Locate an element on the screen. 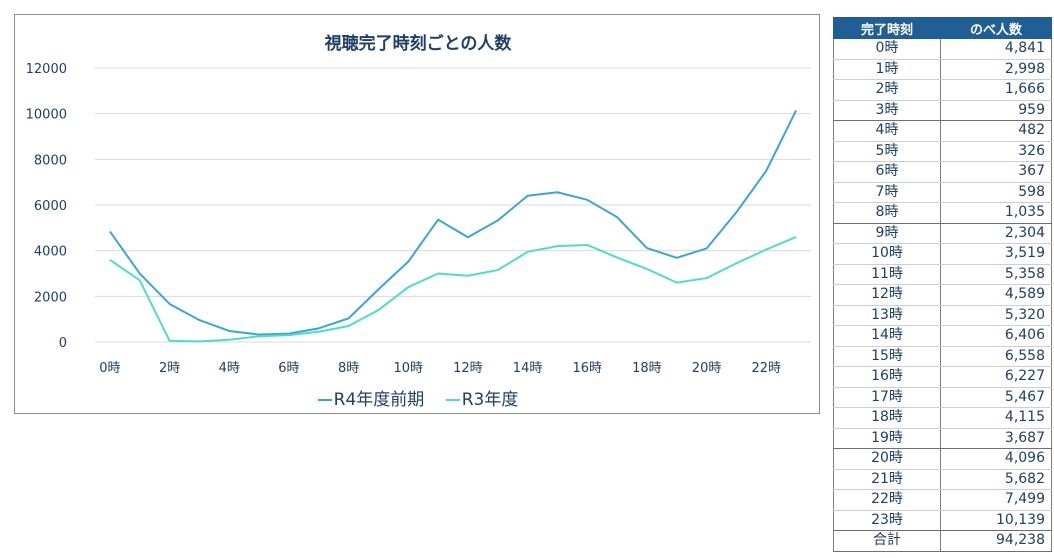 The width and height of the screenshot is (1054, 558). x-tick-label: 2時 is located at coordinates (169, 368).